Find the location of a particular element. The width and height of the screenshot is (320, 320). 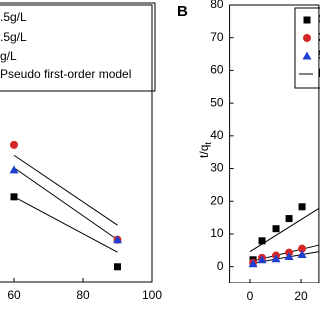

y-tick-label: 60 is located at coordinates (217, 70).